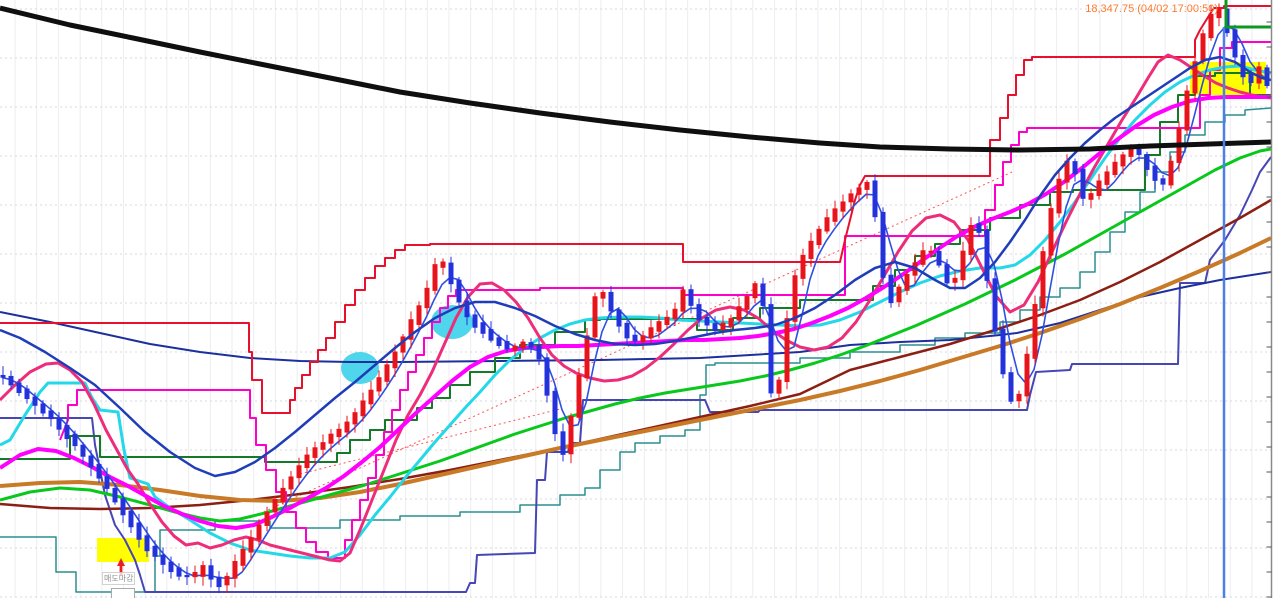 The height and width of the screenshot is (598, 1280). Describe the element at coordinates (123, 550) in the screenshot. I see `yellow-highlight-box` at that location.